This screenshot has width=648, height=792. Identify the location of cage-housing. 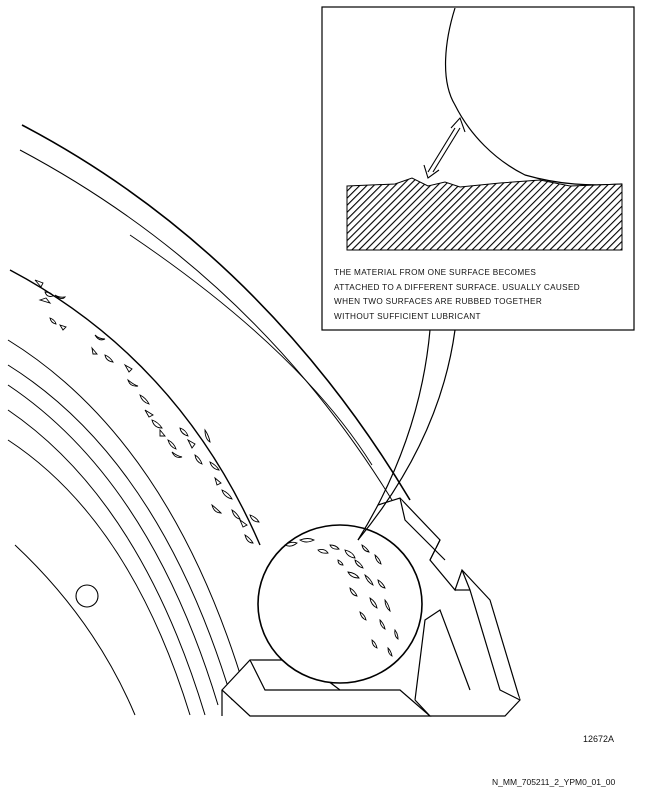
(371, 607).